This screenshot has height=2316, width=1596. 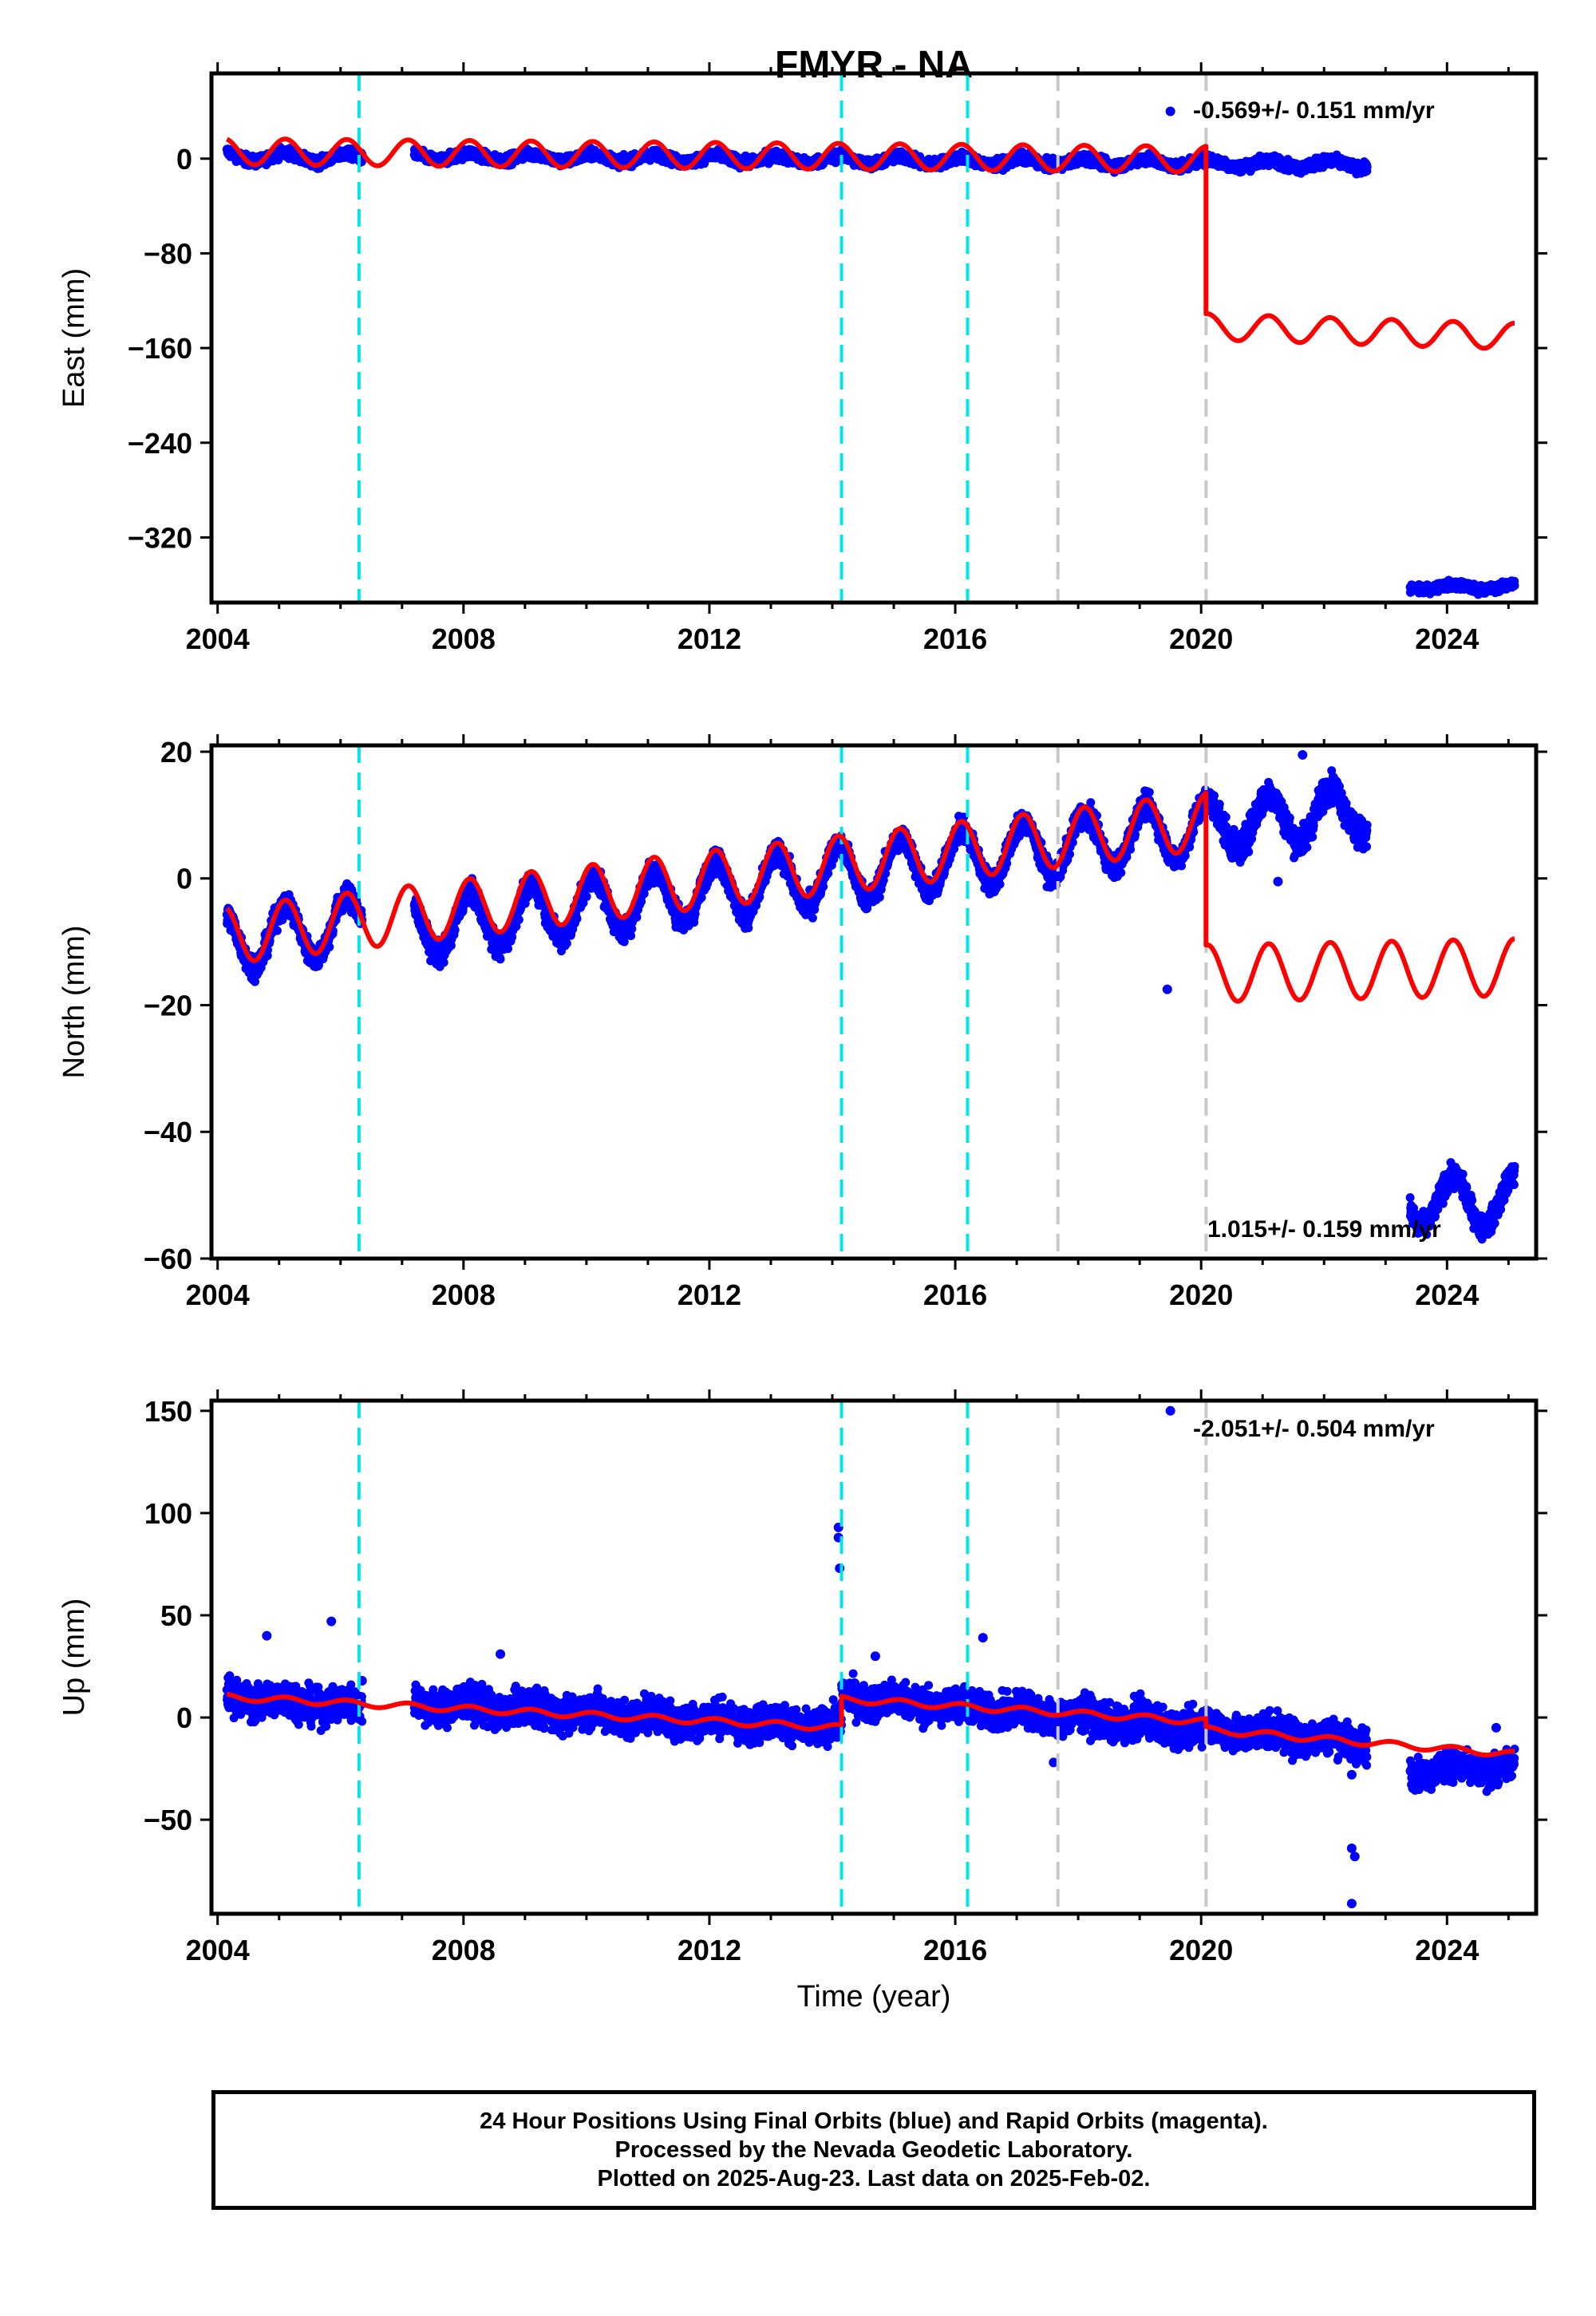 I want to click on data-point, so click(x=1367, y=167).